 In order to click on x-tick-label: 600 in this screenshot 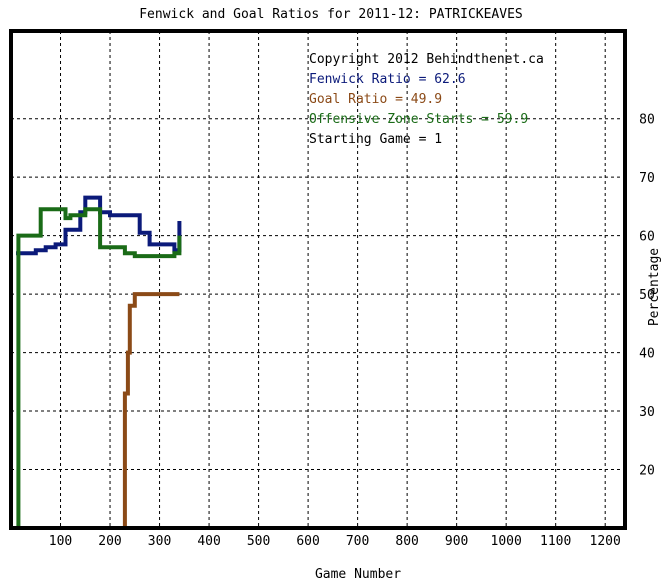, I will do `click(307, 541)`.